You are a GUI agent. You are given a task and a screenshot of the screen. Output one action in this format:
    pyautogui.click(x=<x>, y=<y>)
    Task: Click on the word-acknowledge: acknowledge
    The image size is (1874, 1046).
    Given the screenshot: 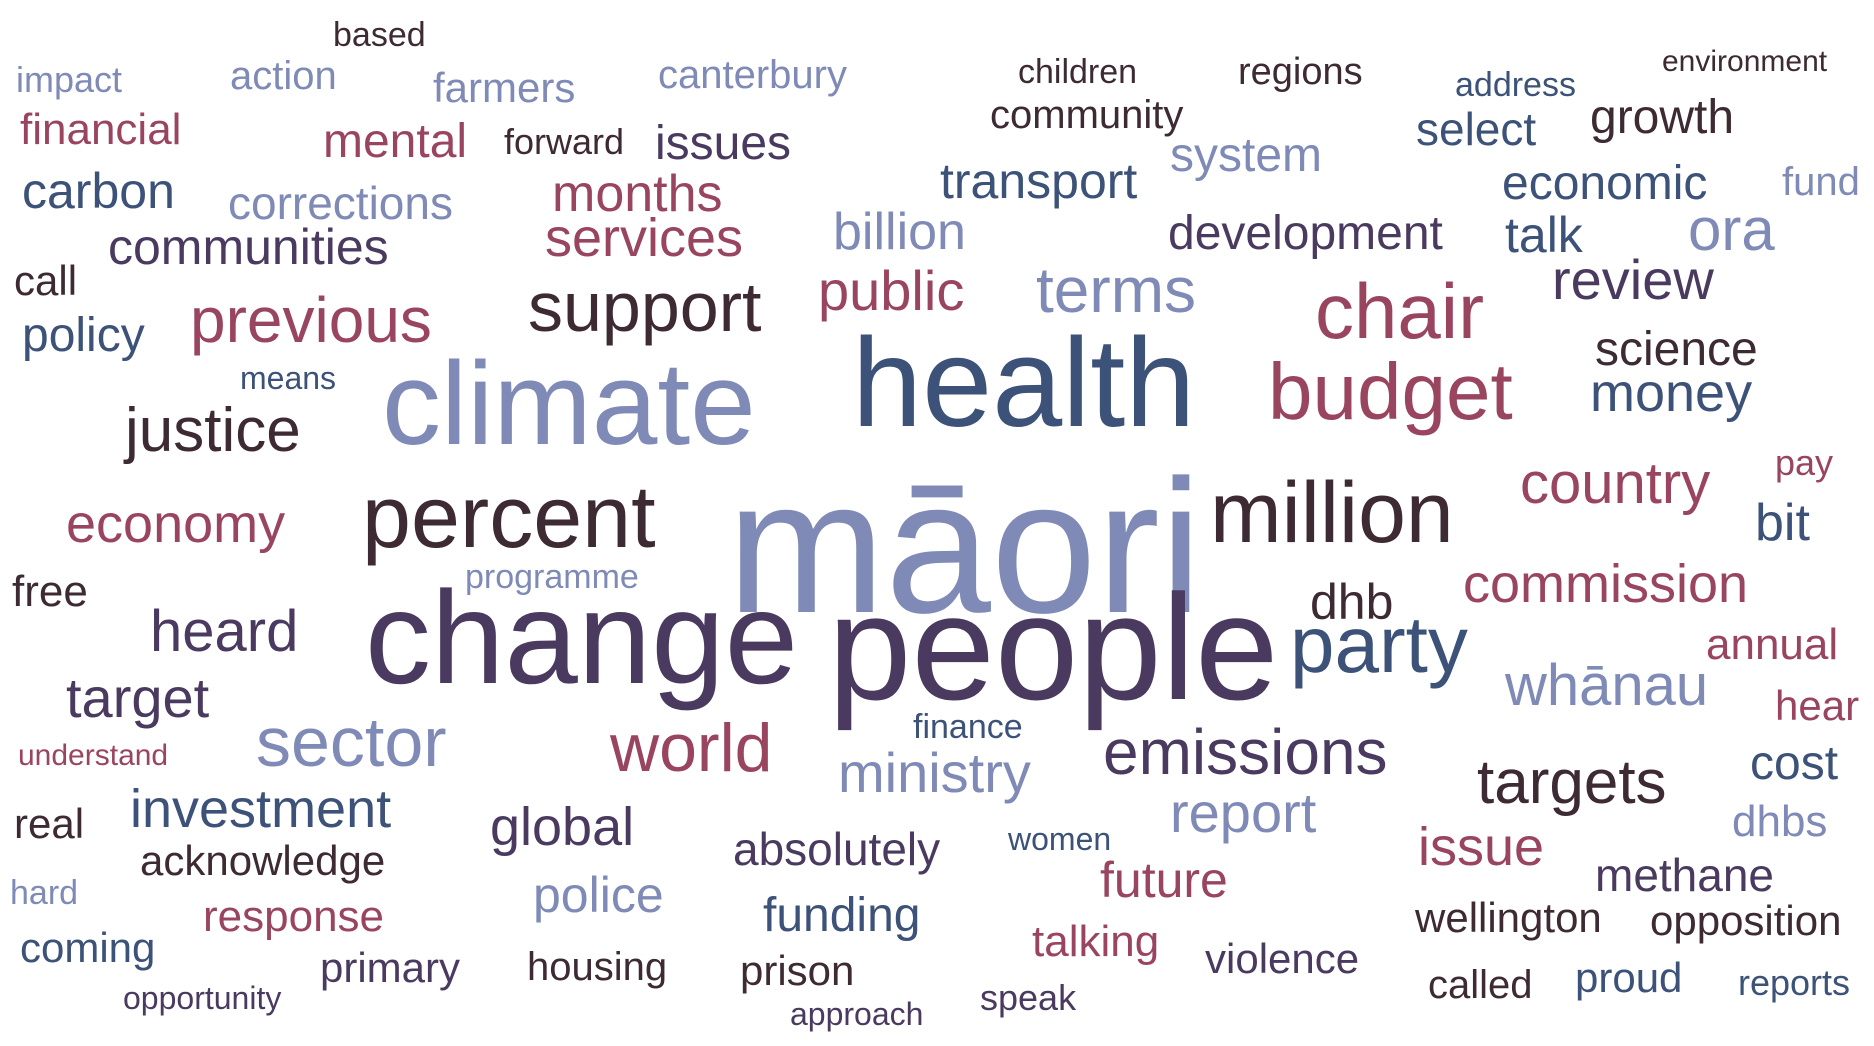 What is the action you would take?
    pyautogui.click(x=263, y=860)
    